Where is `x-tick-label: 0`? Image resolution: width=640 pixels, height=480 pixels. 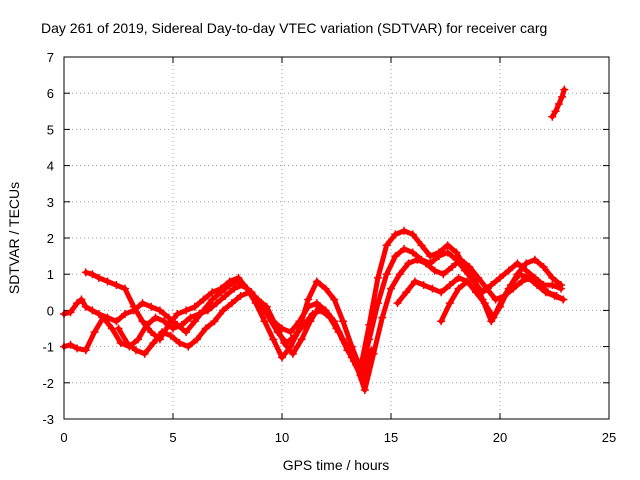 x-tick-label: 0 is located at coordinates (63, 437).